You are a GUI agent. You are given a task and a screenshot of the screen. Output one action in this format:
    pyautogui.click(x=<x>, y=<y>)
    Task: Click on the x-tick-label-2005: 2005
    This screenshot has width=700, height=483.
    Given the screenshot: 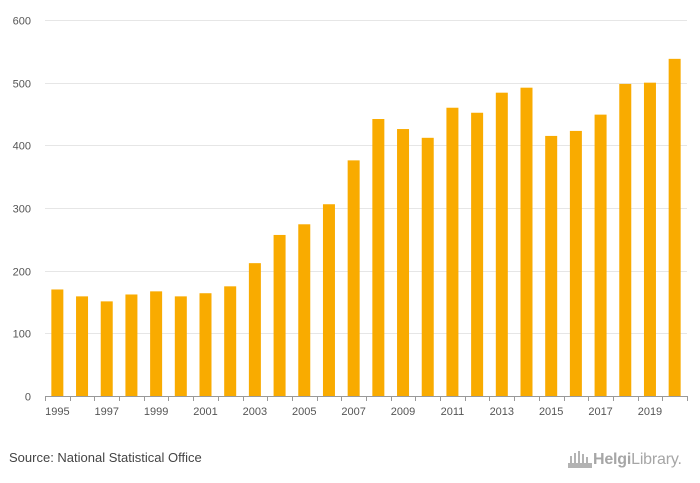 What is the action you would take?
    pyautogui.click(x=304, y=412)
    